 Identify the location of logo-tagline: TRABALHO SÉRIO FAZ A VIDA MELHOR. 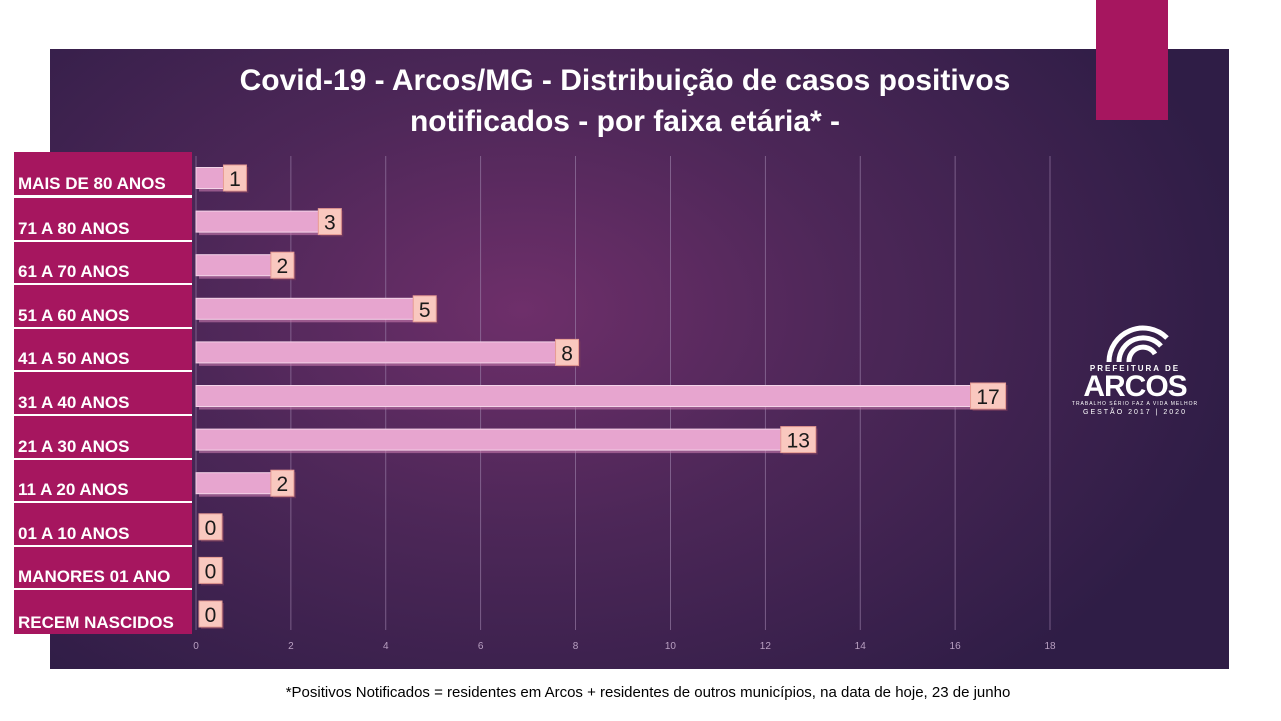
(1135, 404).